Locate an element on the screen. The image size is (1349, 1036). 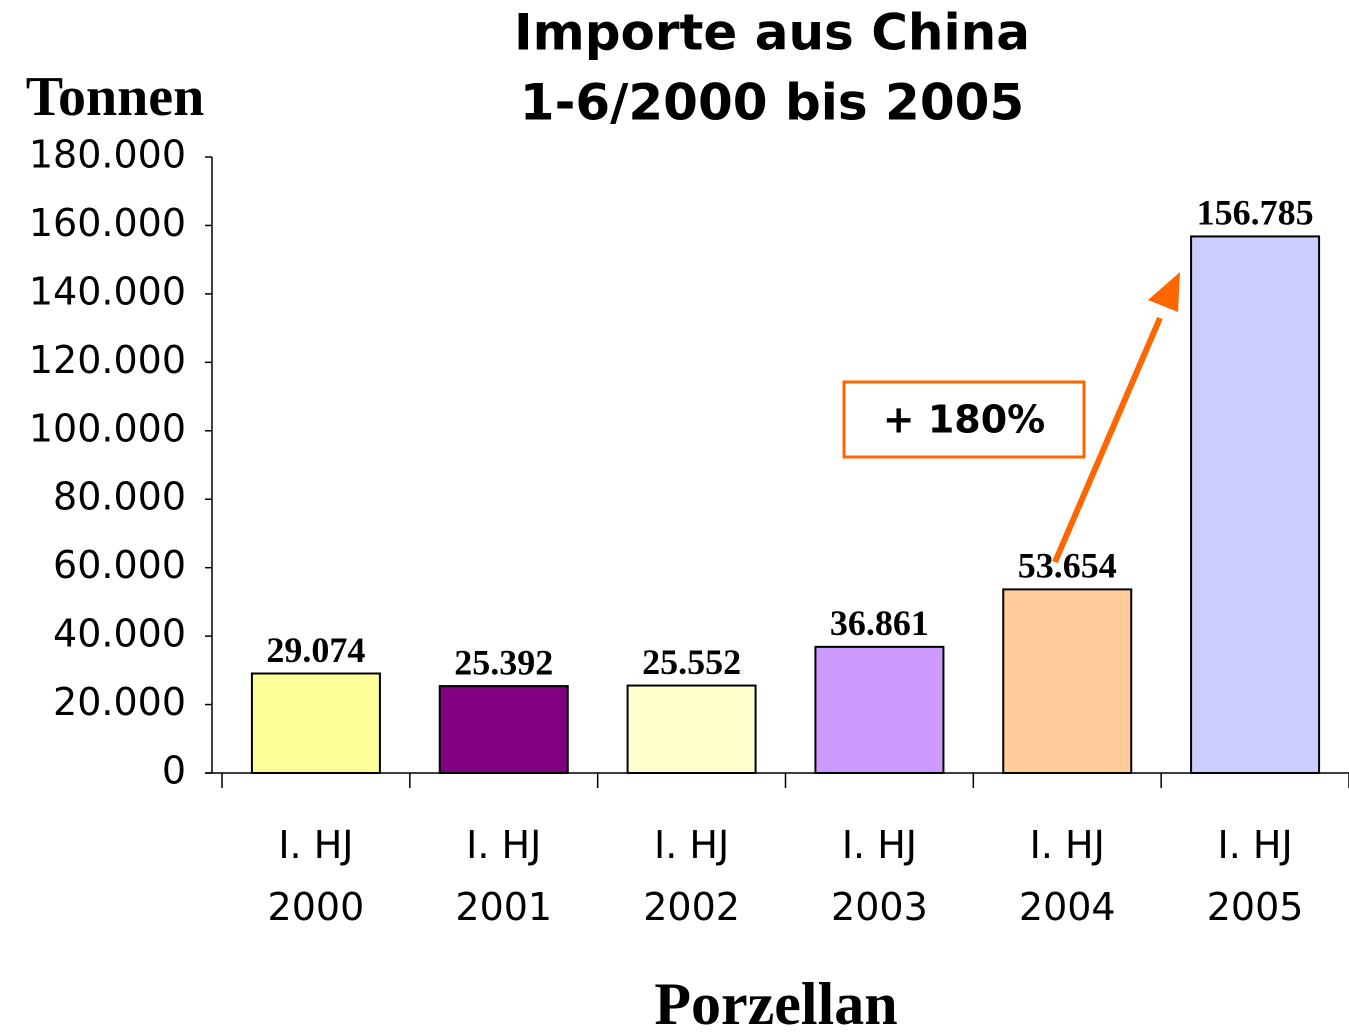
x-tick-label: I. HJ 2002 is located at coordinates (691, 876).